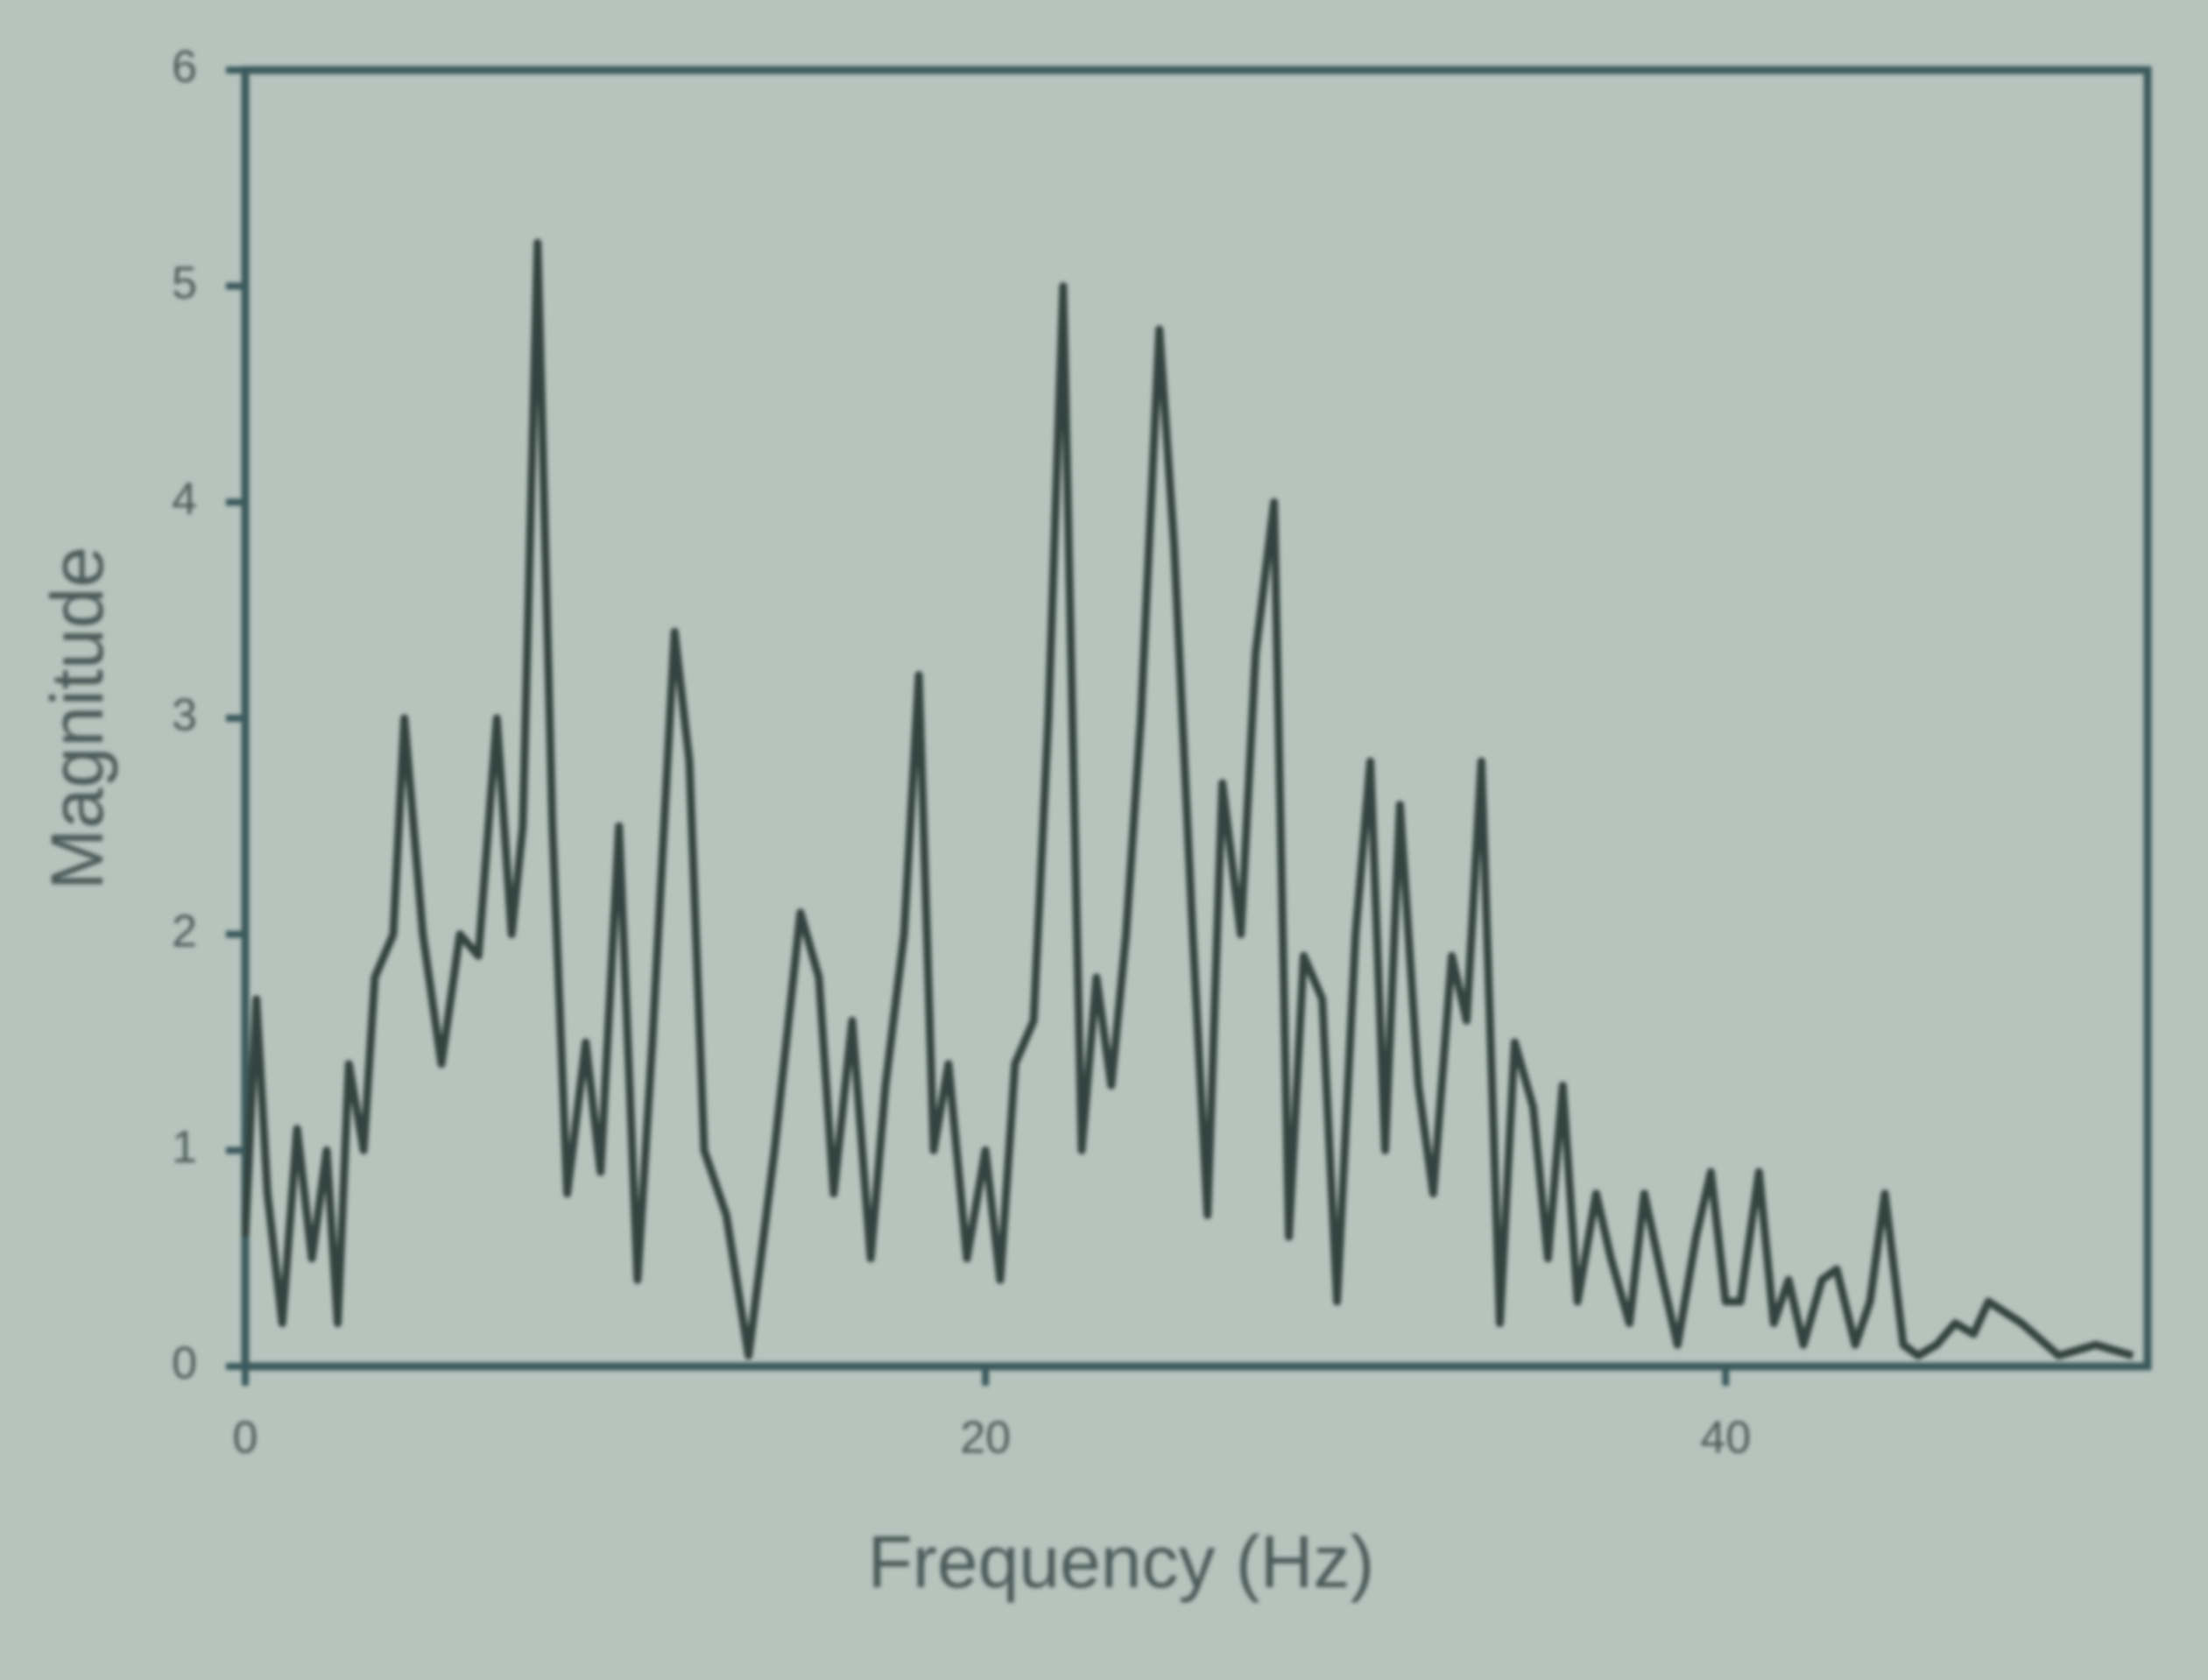 This screenshot has height=1680, width=2208. Describe the element at coordinates (184, 1147) in the screenshot. I see `y-tick-label: 1` at that location.